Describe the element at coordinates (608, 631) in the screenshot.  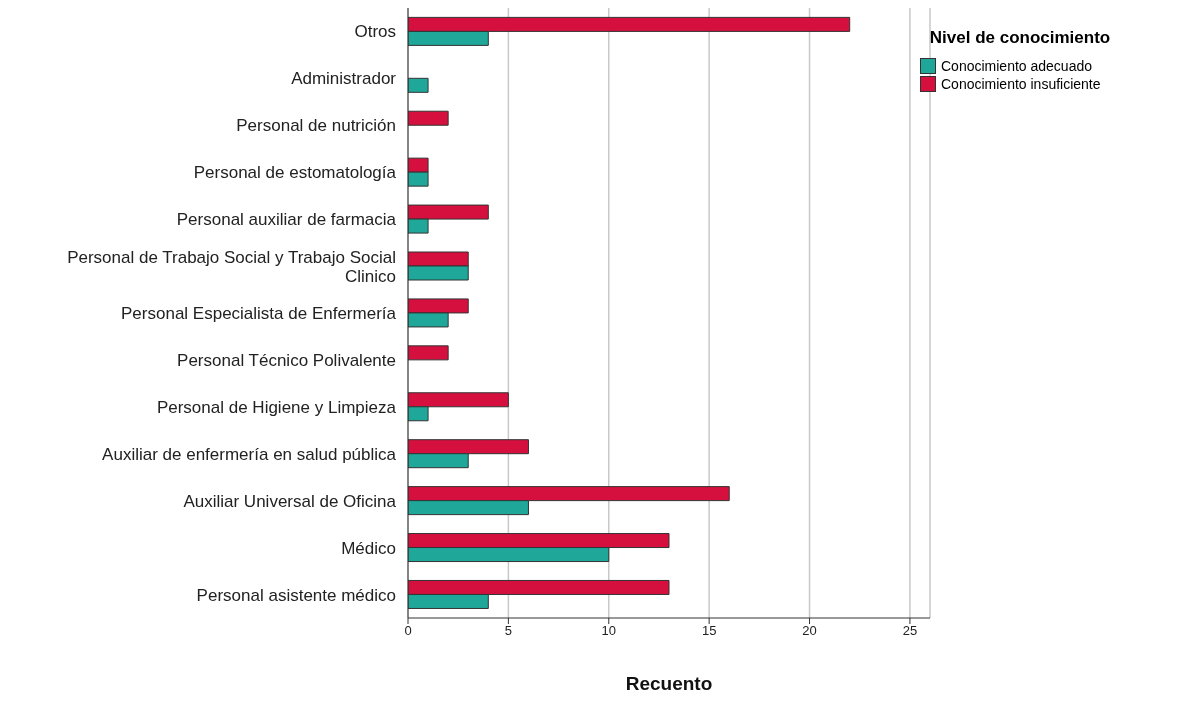
I see `x-tick-label: 10` at that location.